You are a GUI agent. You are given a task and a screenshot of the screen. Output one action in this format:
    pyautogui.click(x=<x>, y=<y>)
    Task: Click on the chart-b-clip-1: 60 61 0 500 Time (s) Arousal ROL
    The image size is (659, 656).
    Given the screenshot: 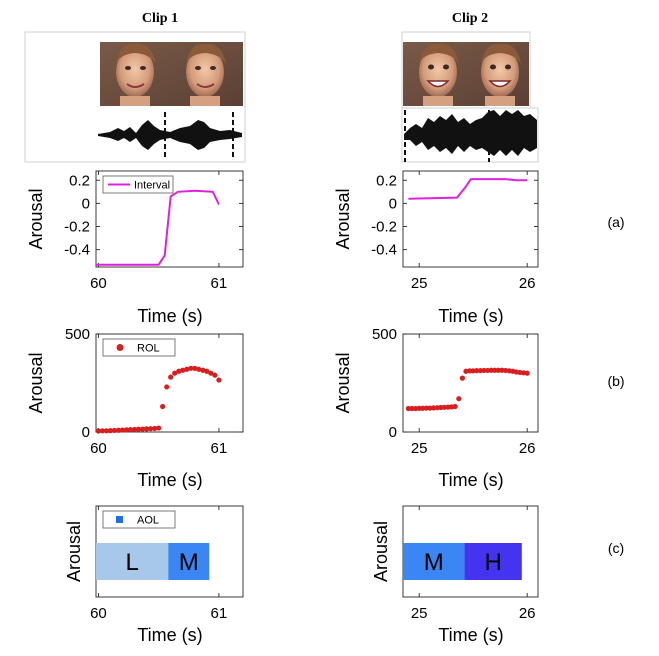 What is the action you would take?
    pyautogui.click(x=135, y=408)
    